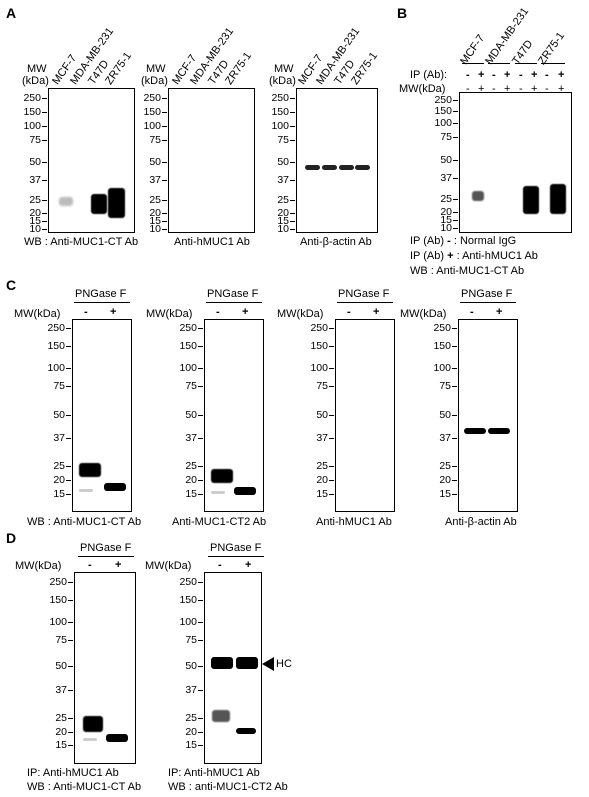  I want to click on panel-a2-mw-label: MW, so click(156, 69).